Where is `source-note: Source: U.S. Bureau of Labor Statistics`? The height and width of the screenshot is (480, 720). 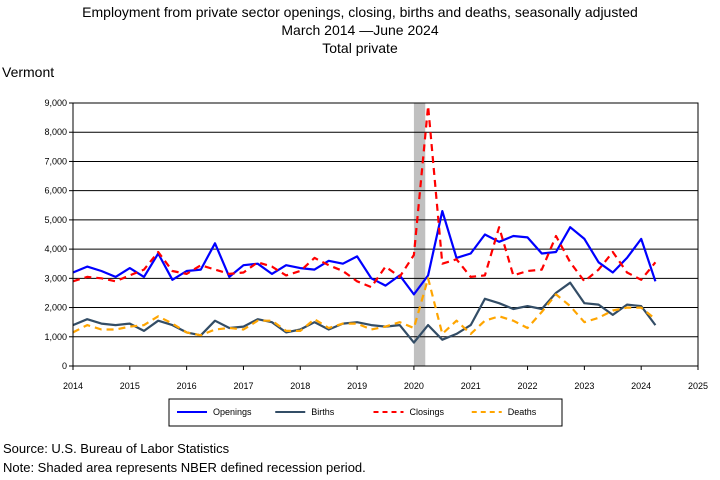
source-note: Source: U.S. Bureau of Labor Statistics is located at coordinates (116, 448).